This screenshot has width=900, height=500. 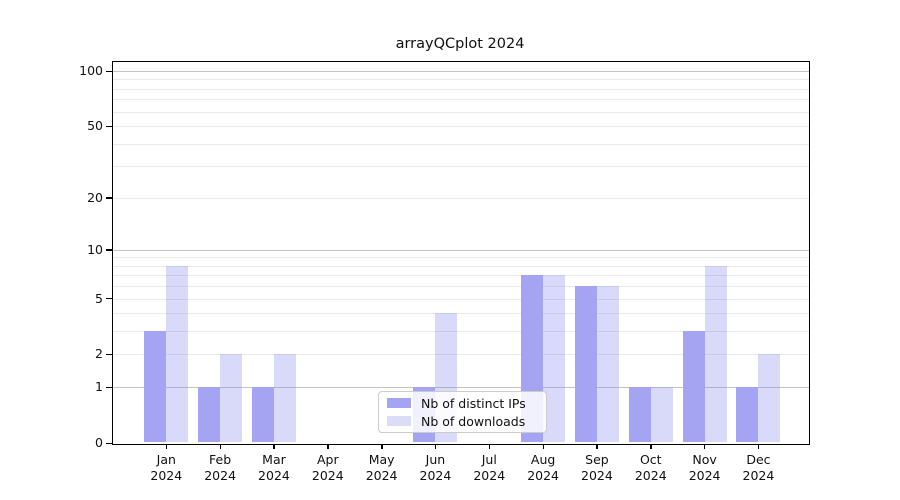 What do you see at coordinates (166, 468) in the screenshot?
I see `x-tick-label-jan: Jan 2024` at bounding box center [166, 468].